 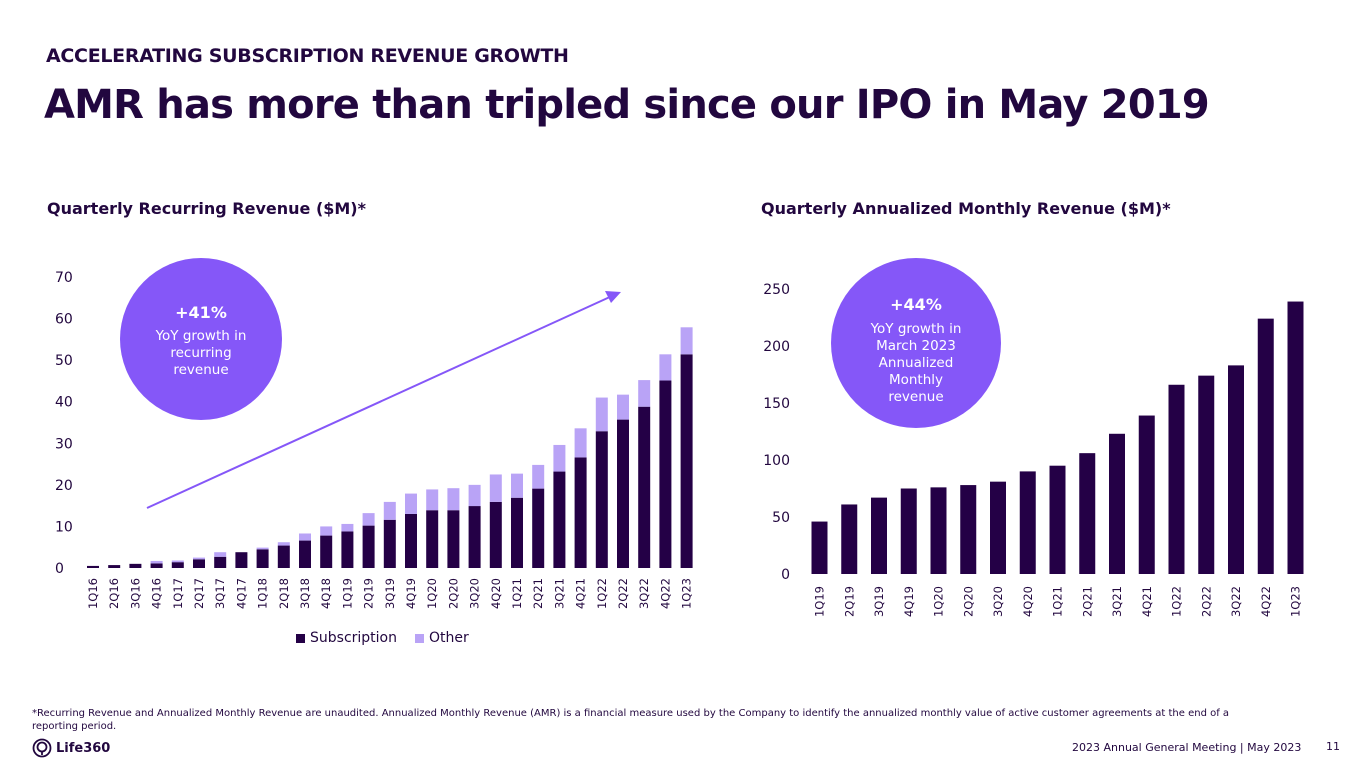 What do you see at coordinates (916, 343) in the screenshot?
I see `callout-circle` at bounding box center [916, 343].